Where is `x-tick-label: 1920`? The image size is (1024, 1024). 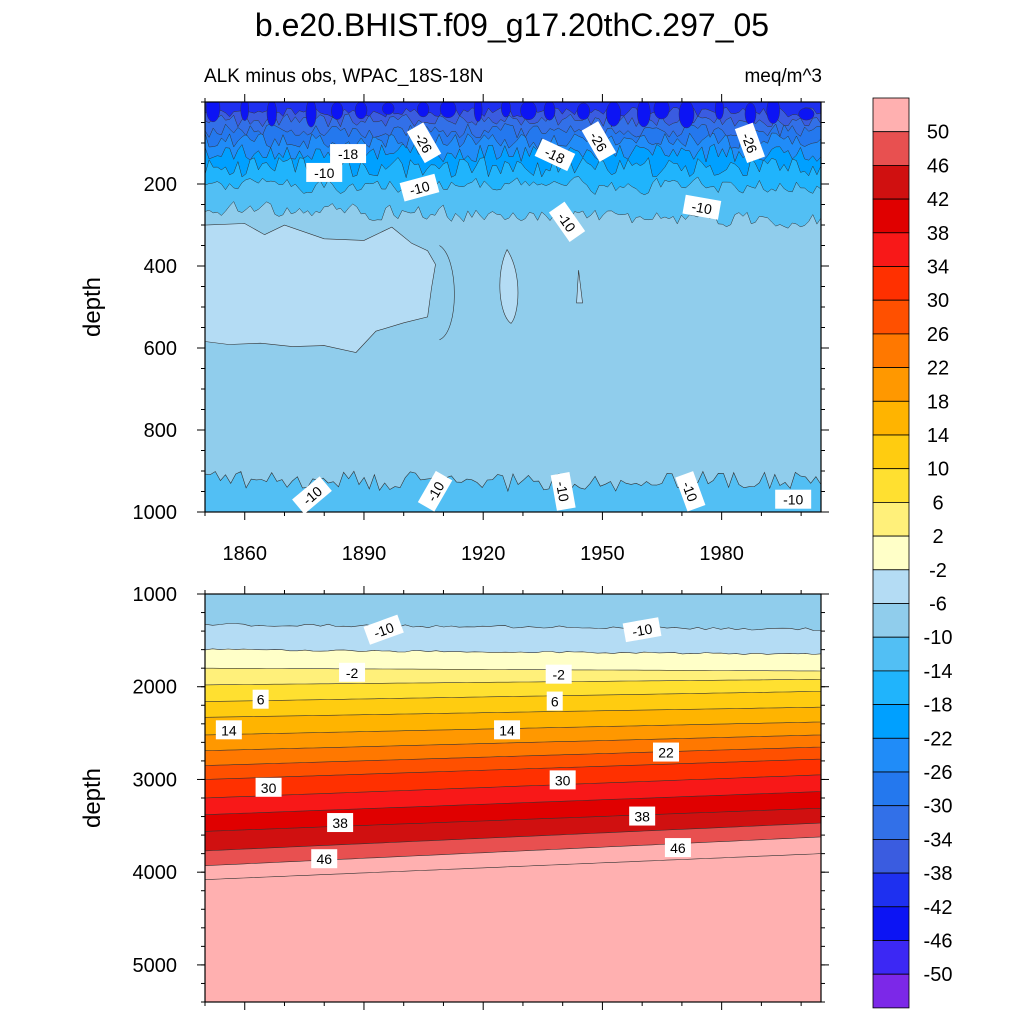 x-tick-label: 1920 is located at coordinates (483, 554).